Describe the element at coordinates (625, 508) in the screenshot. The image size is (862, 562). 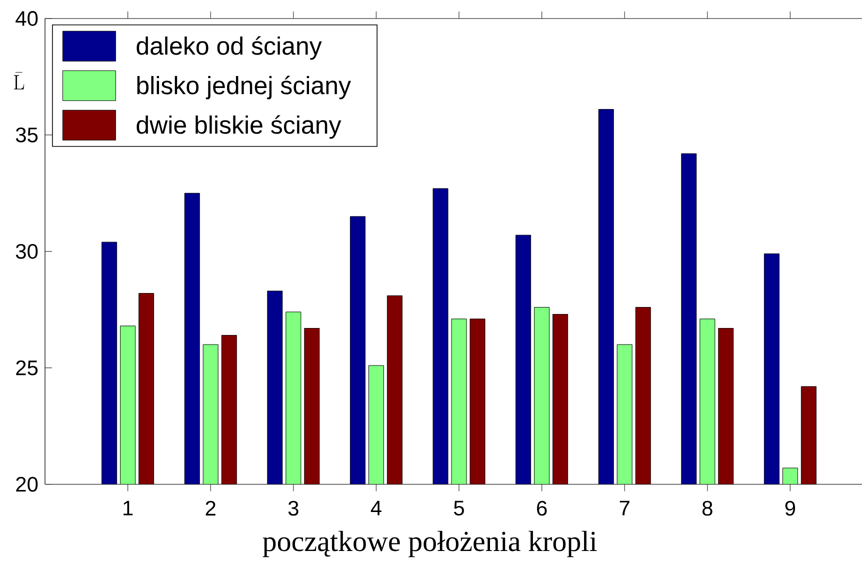
I see `x-tick-label: 7` at that location.